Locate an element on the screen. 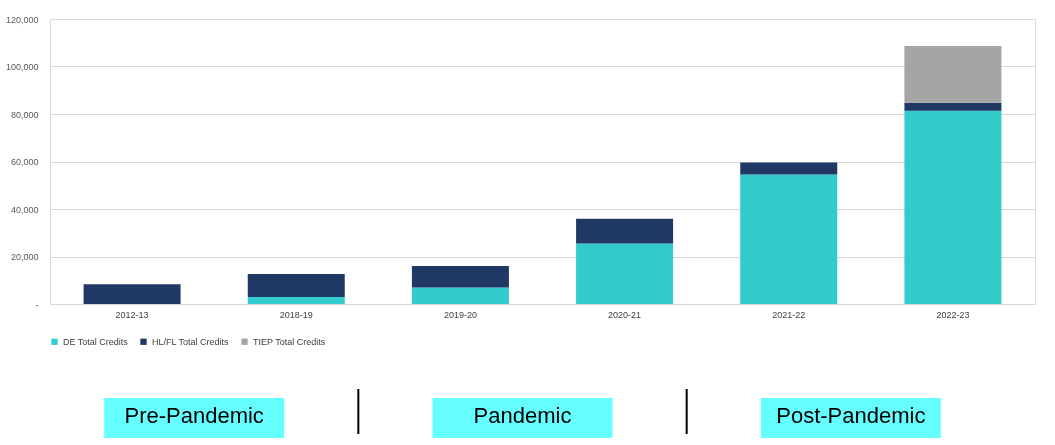 The image size is (1055, 445). text: Pandemic is located at coordinates (522, 415).